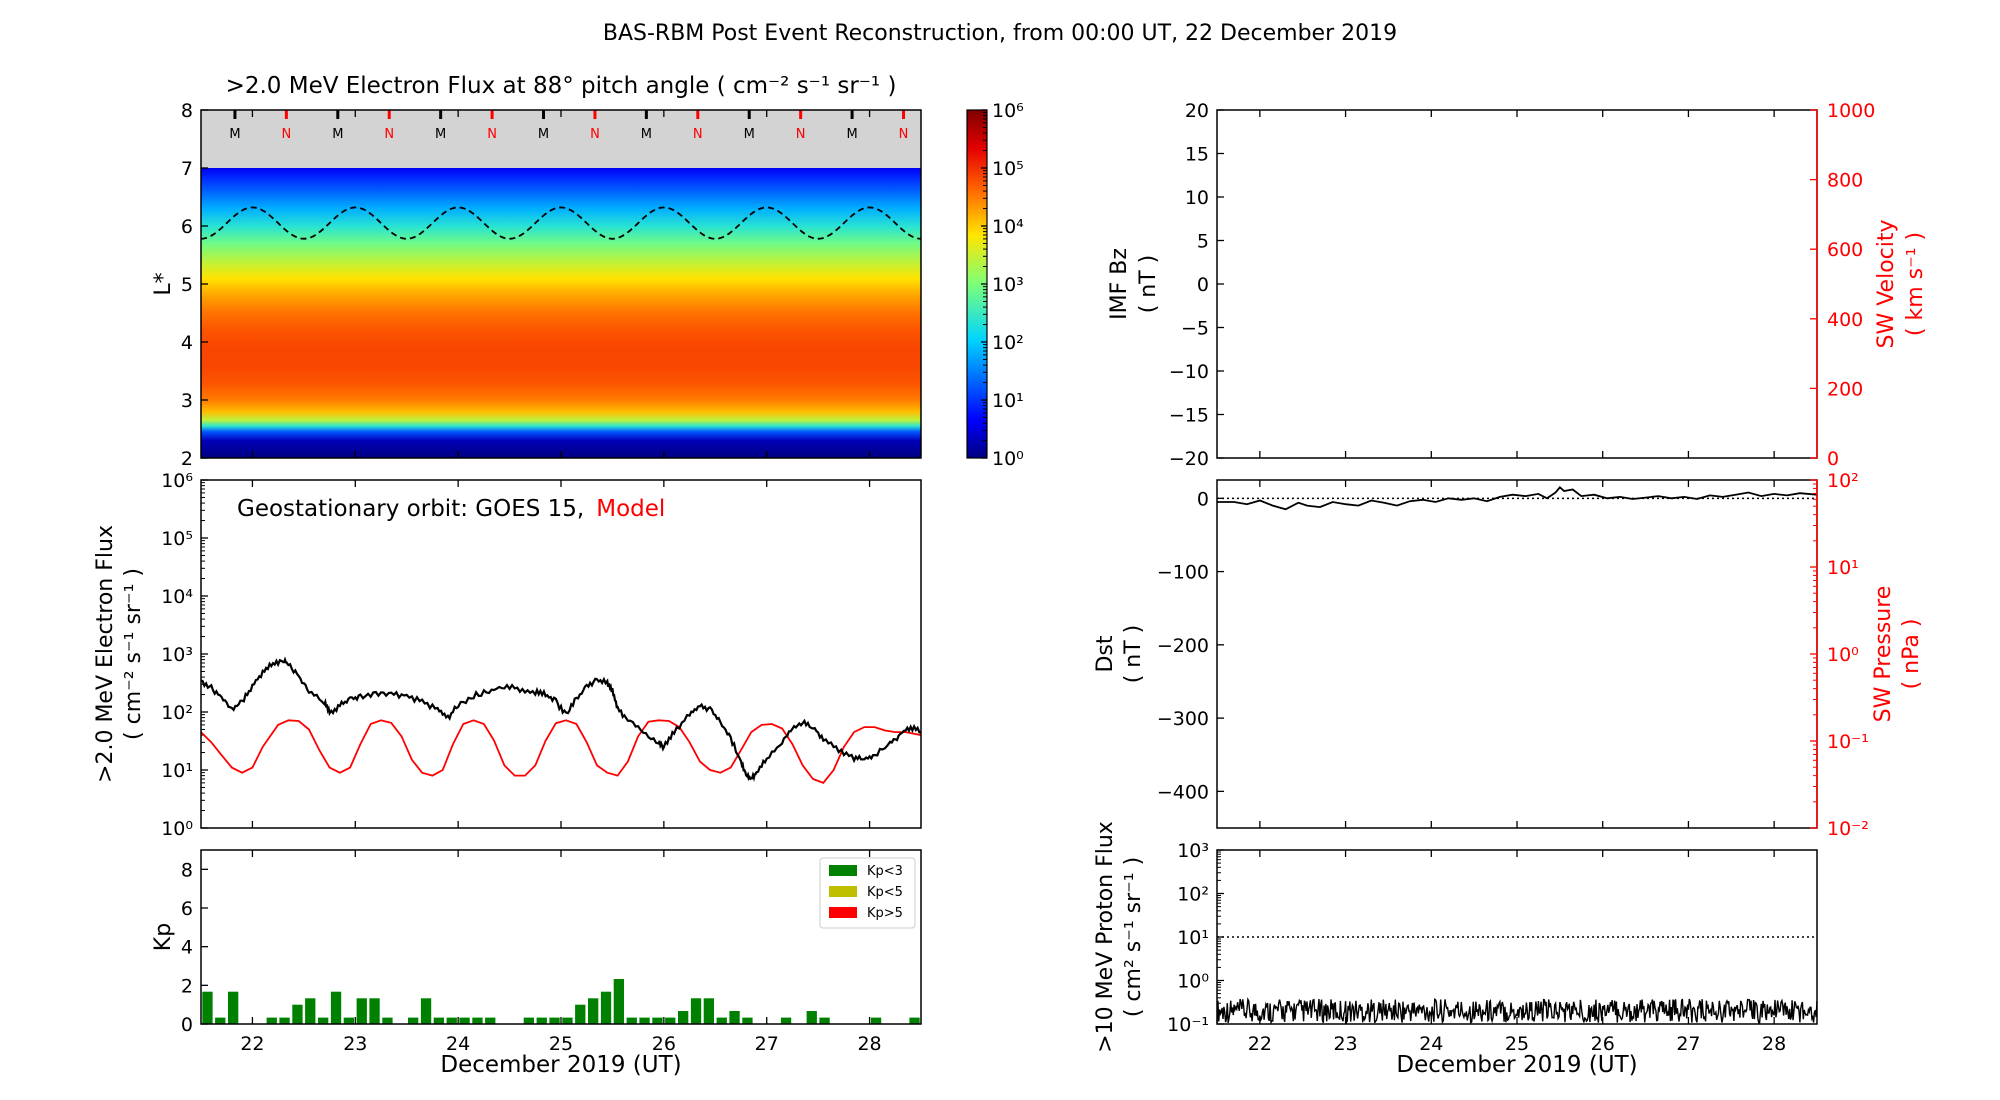 The width and height of the screenshot is (2000, 1100). I want to click on dst-y2label-line-1: SW Pressure, so click(1883, 654).